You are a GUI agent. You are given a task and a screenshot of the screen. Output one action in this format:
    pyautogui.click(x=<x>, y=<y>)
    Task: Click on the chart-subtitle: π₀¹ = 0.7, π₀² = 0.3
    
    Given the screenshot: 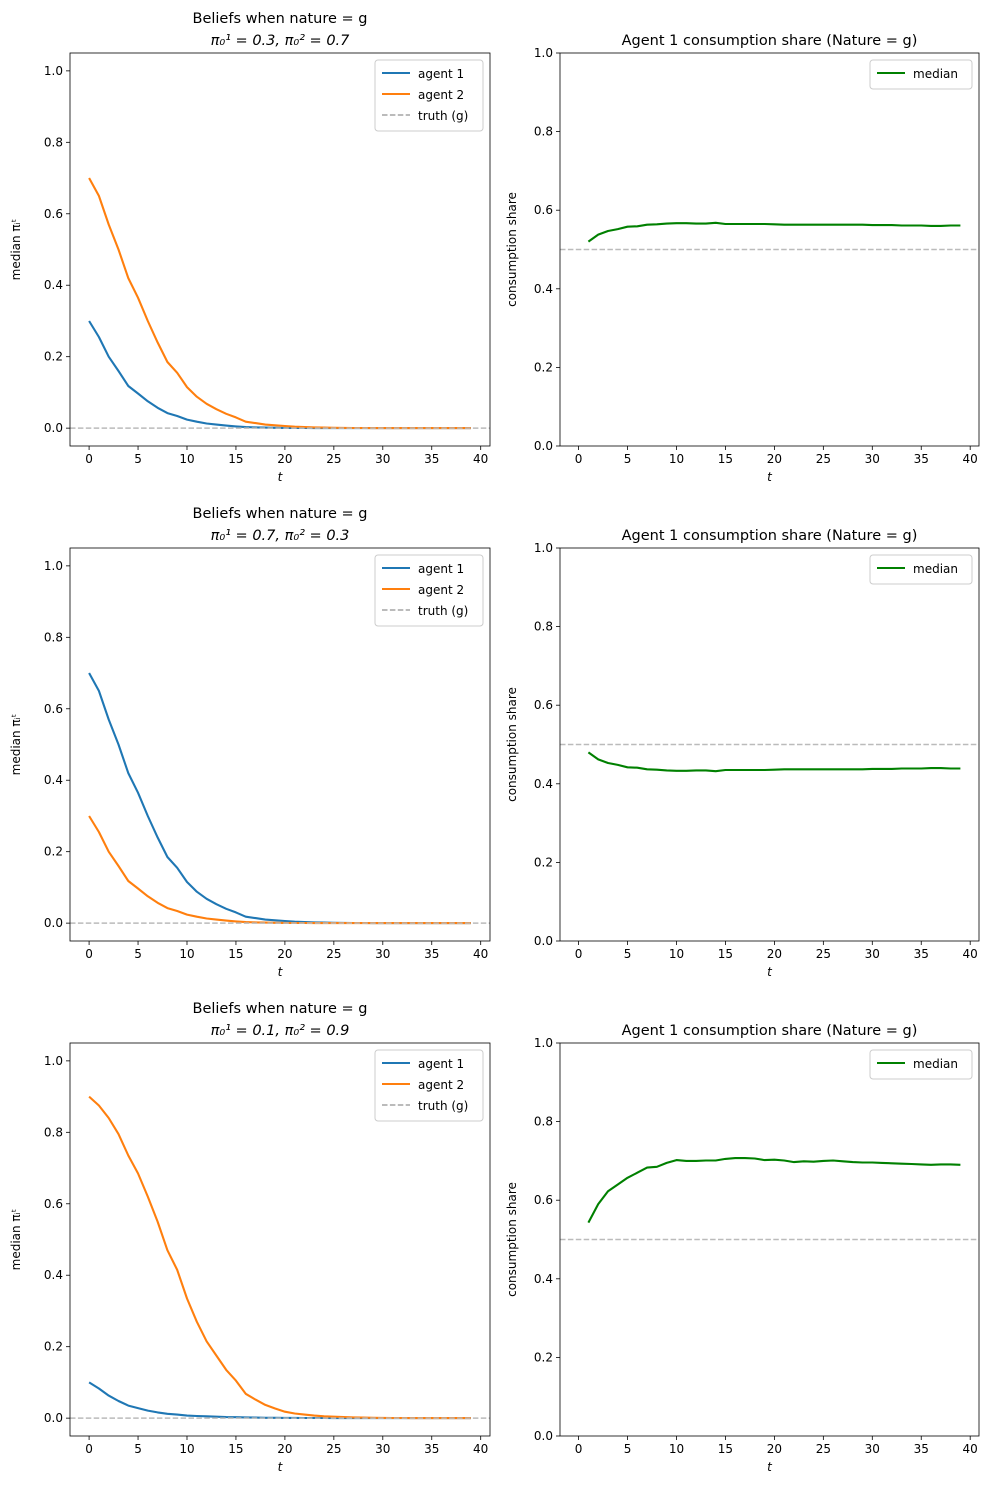 What is the action you would take?
    pyautogui.click(x=280, y=536)
    